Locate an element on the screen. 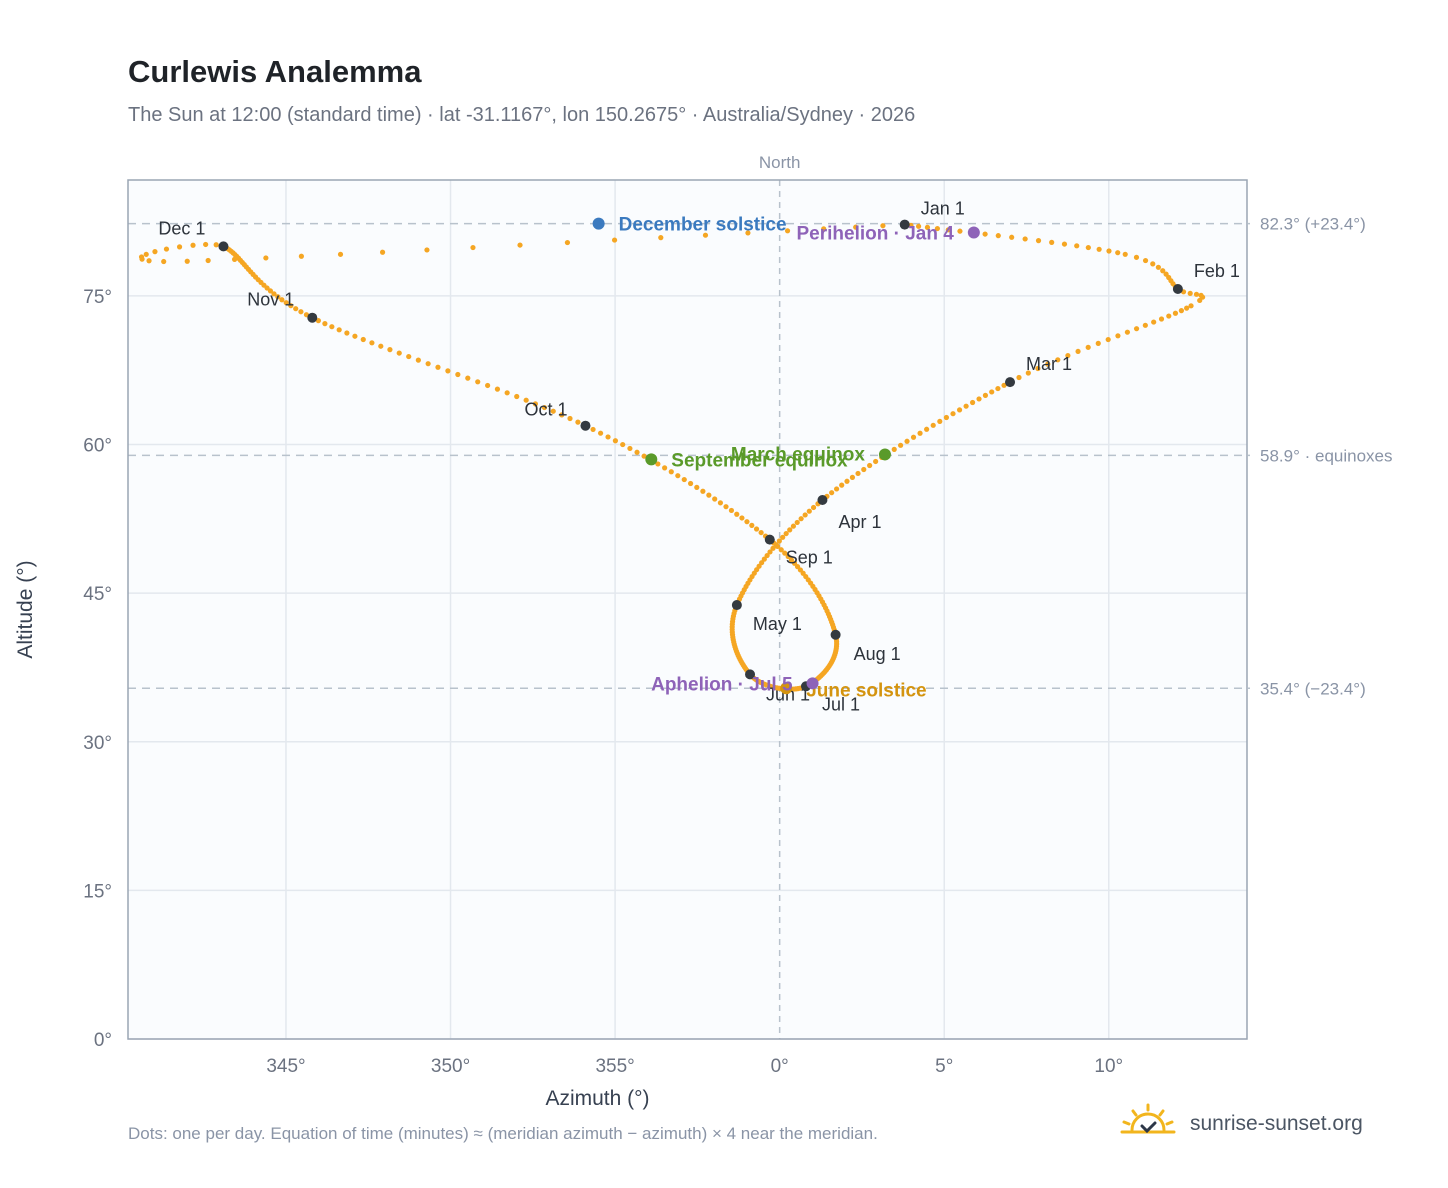 This screenshot has width=1448, height=1188. event-marker-label: Aphelion · Jul 5 is located at coordinates (722, 684).